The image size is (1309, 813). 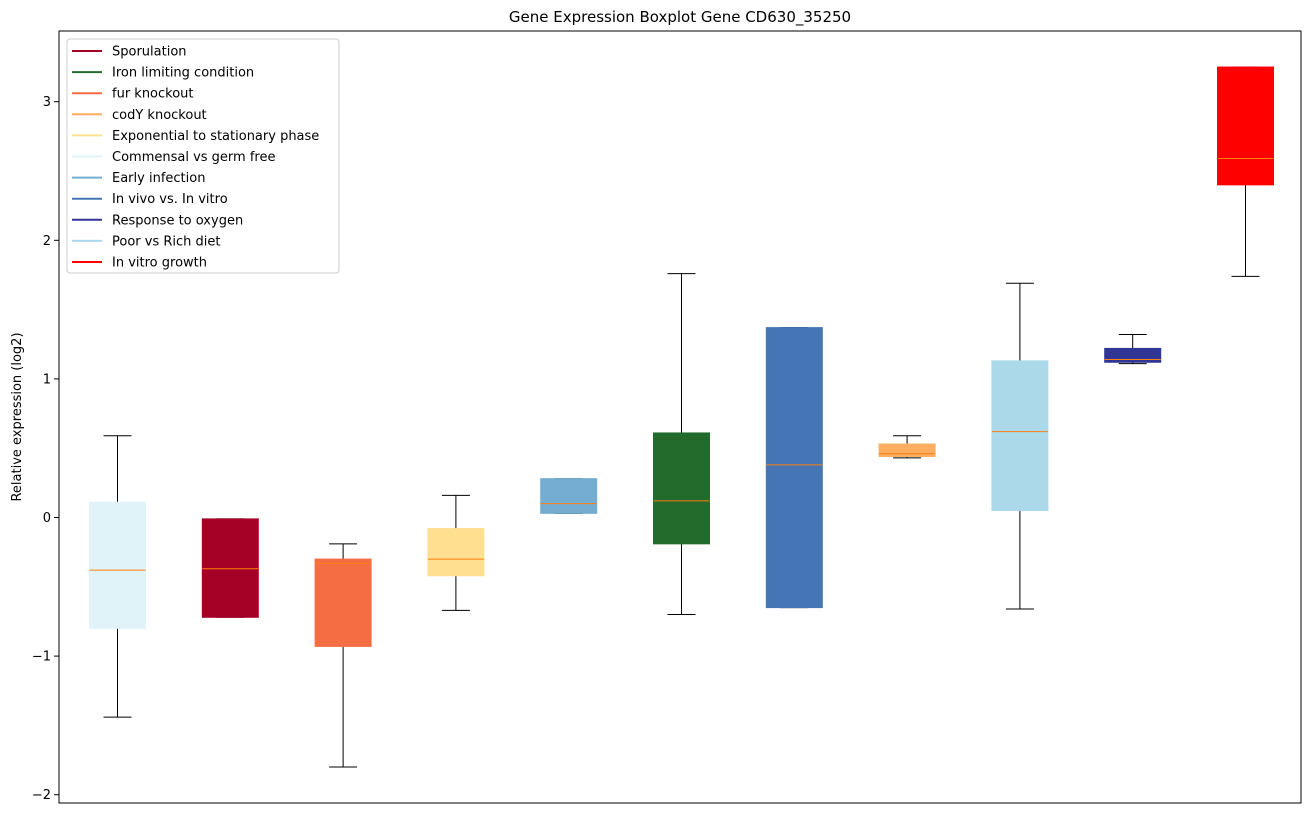 I want to click on box-iron-limiting-condition, so click(x=681, y=444).